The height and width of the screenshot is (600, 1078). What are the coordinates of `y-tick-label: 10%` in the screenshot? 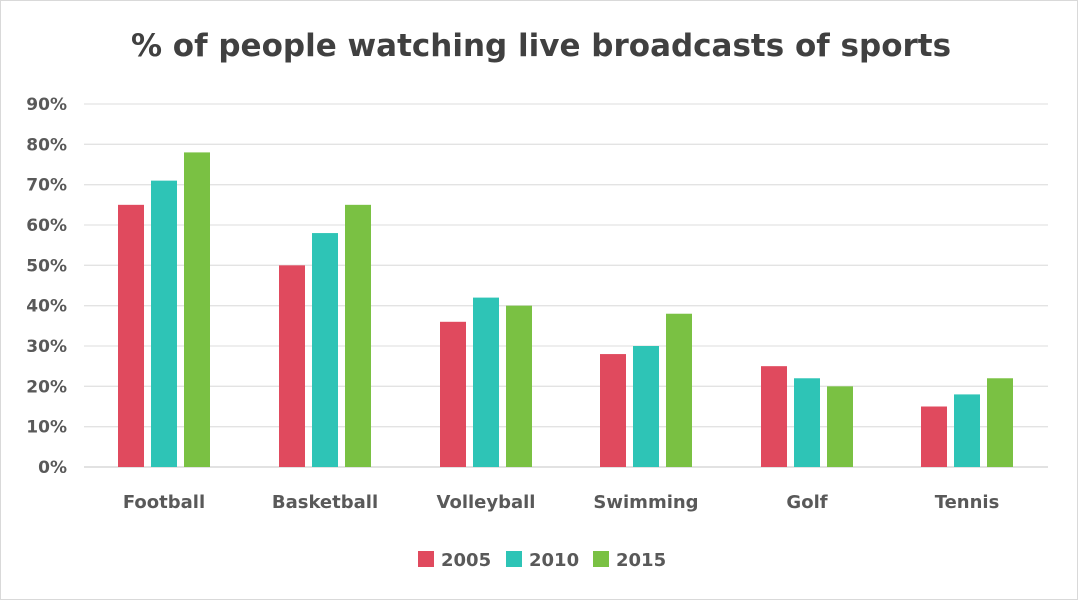 It's located at (46, 428).